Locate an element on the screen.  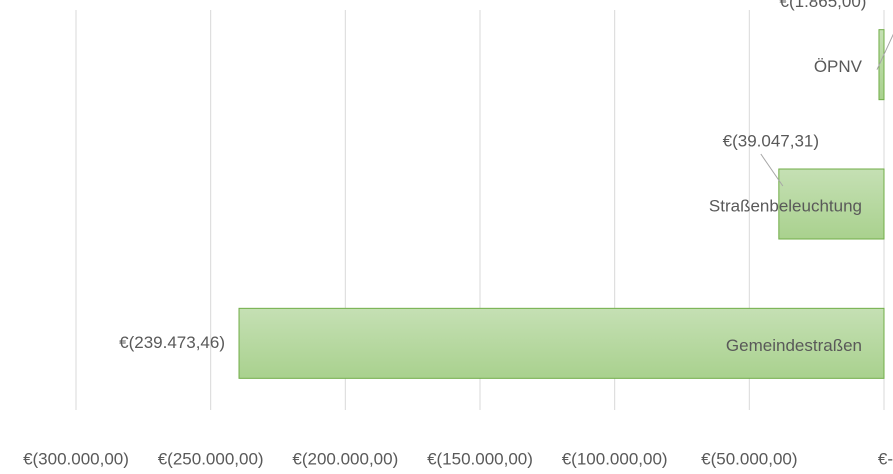
x-tick-label: €(100.000,00) is located at coordinates (615, 458).